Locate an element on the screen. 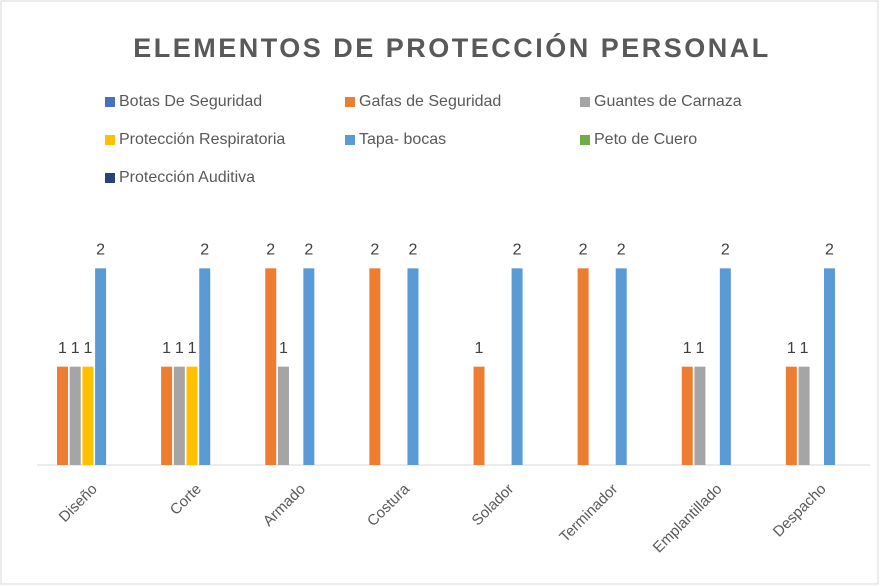  legend-label: Gafas de Seguridad is located at coordinates (430, 101).